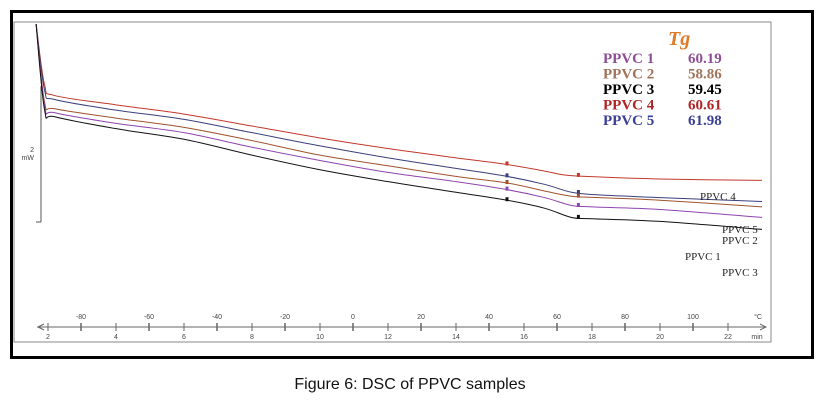  Describe the element at coordinates (456, 337) in the screenshot. I see `time-tick-label: 14` at that location.